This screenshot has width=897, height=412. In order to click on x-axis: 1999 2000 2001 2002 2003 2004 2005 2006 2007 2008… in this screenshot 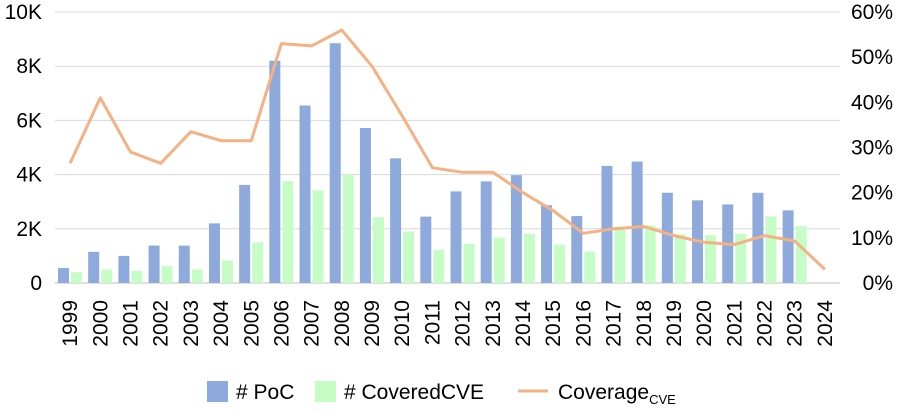, I will do `click(448, 323)`.